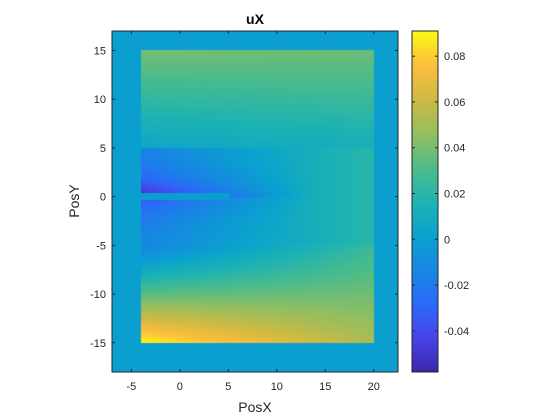  I want to click on x-tick-label: 20, so click(374, 387).